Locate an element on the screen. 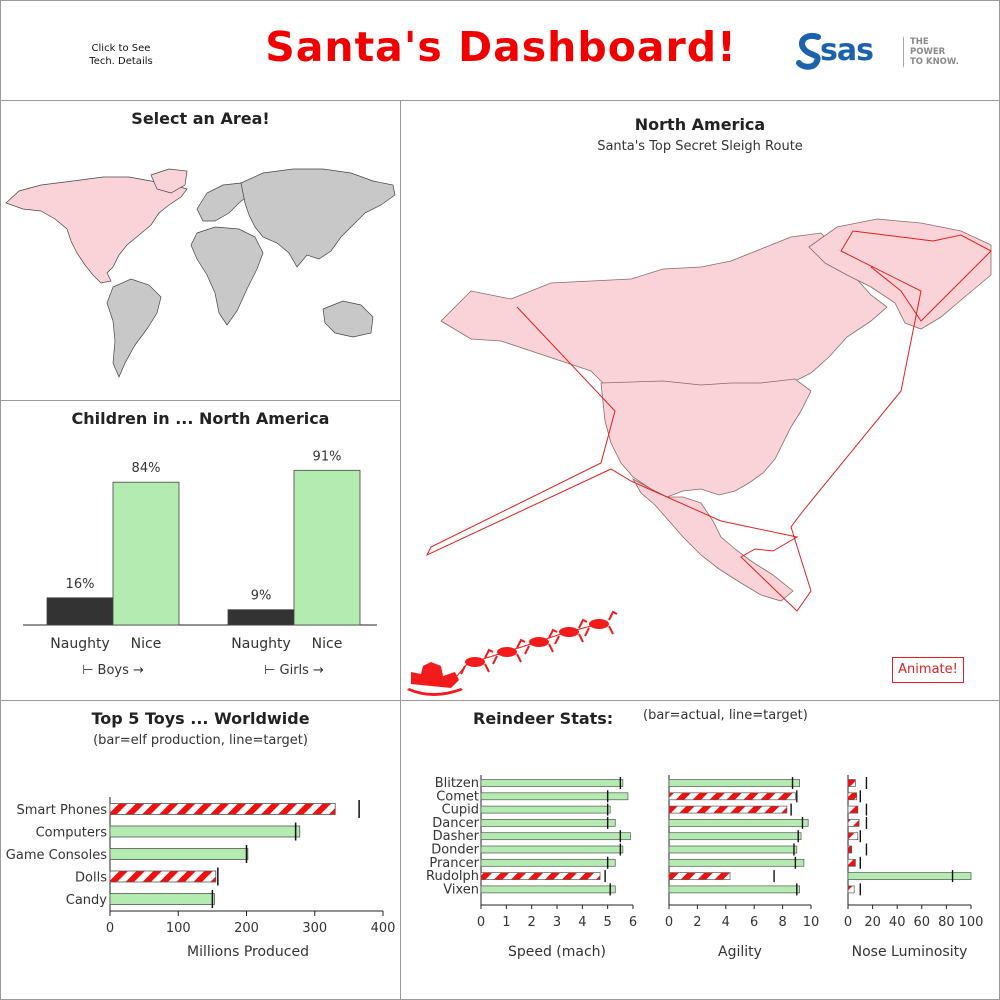 The width and height of the screenshot is (1000, 1000). sas-logo: sas THE POWER TO KNOW. is located at coordinates (881, 53).